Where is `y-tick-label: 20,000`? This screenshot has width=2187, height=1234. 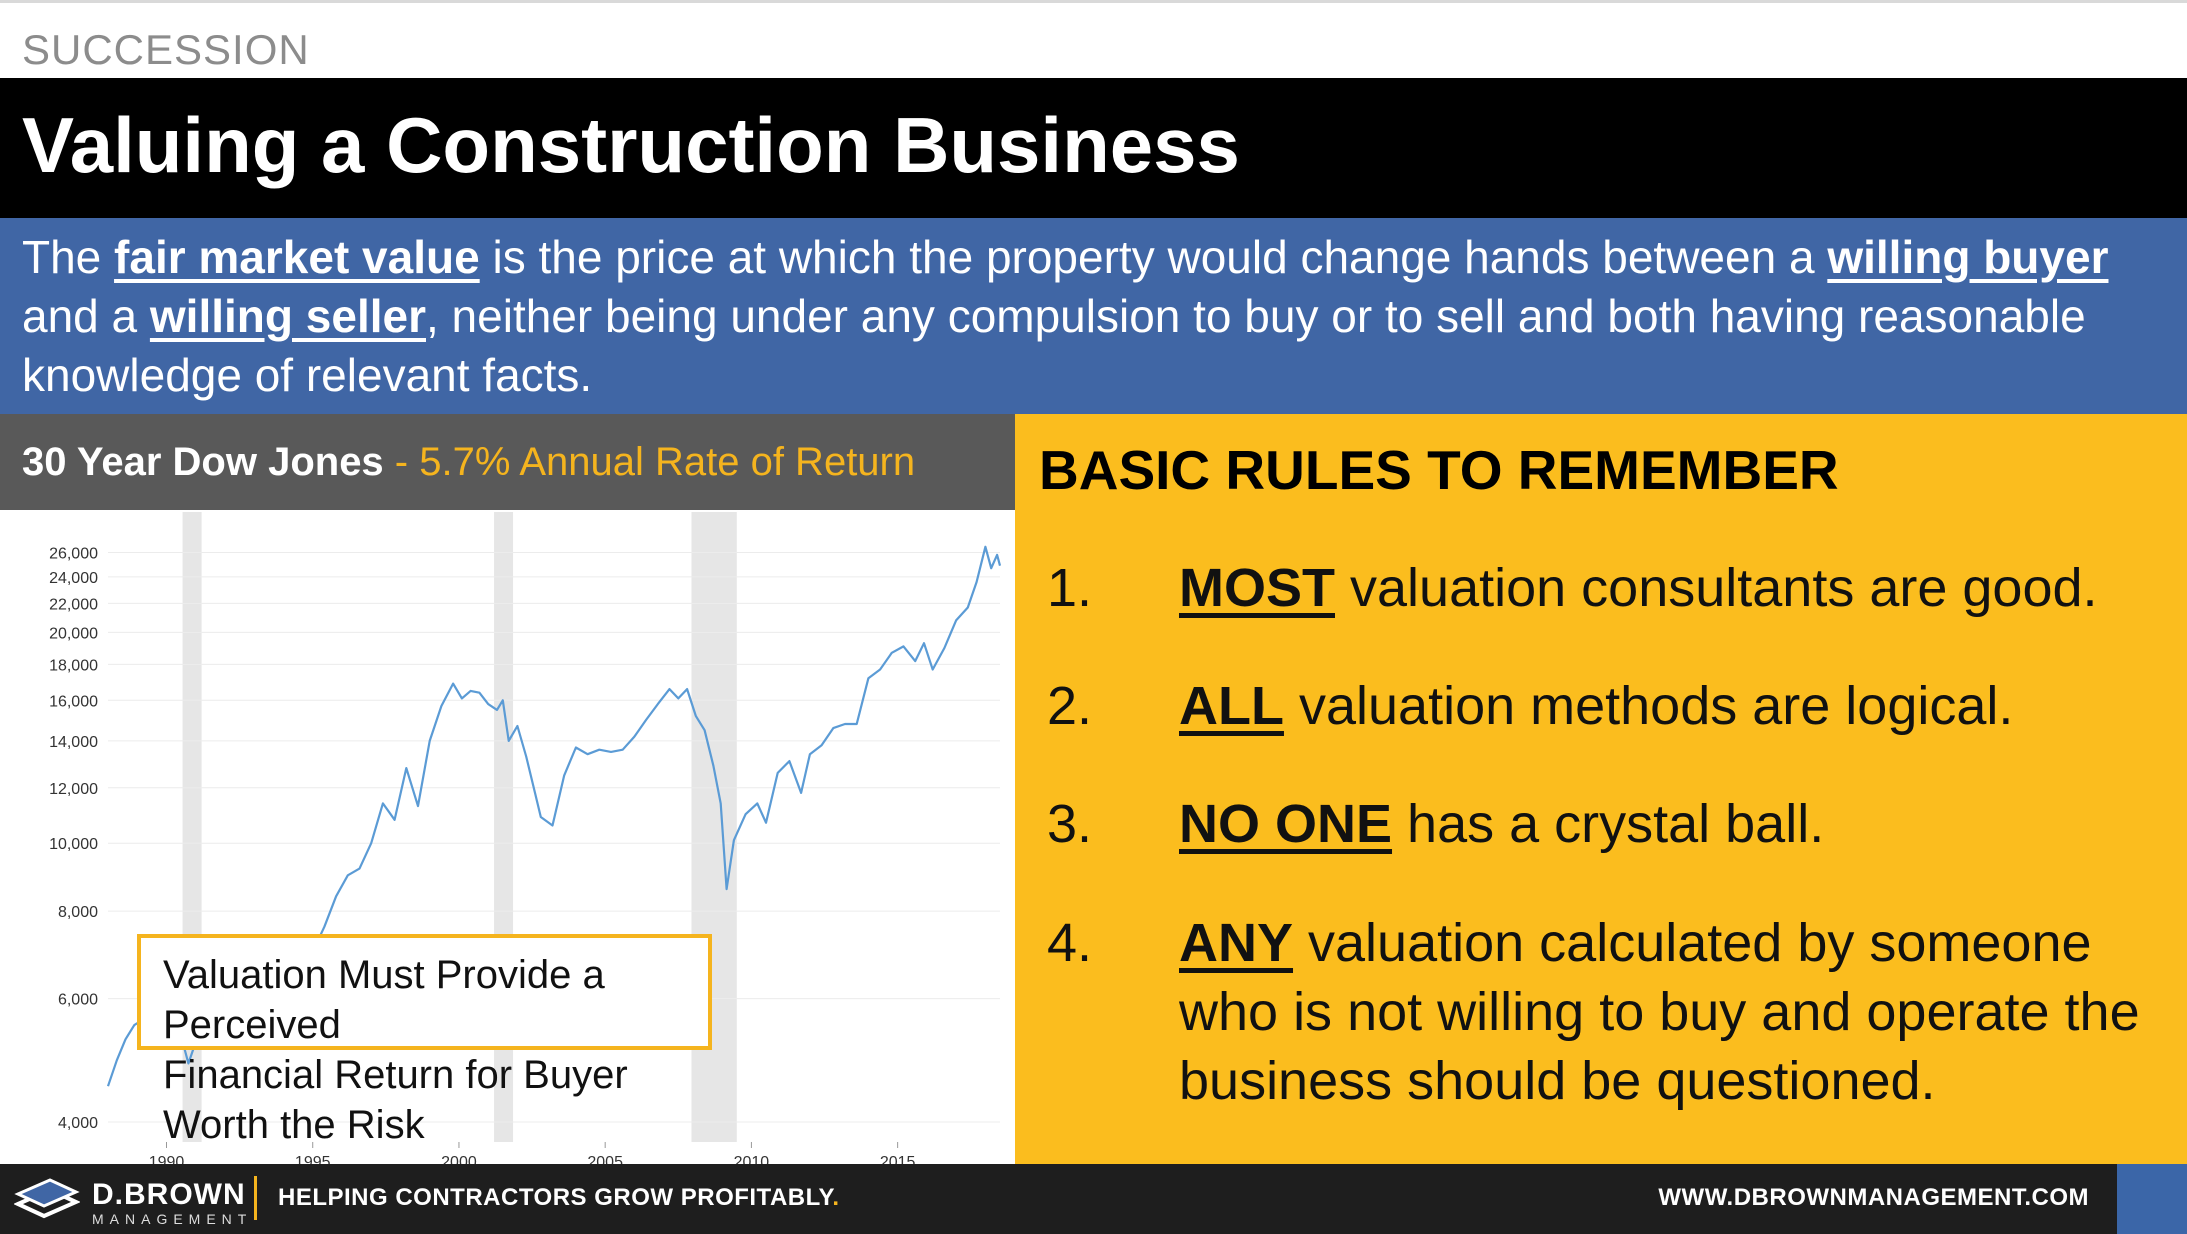 y-tick-label: 20,000 is located at coordinates (73, 633).